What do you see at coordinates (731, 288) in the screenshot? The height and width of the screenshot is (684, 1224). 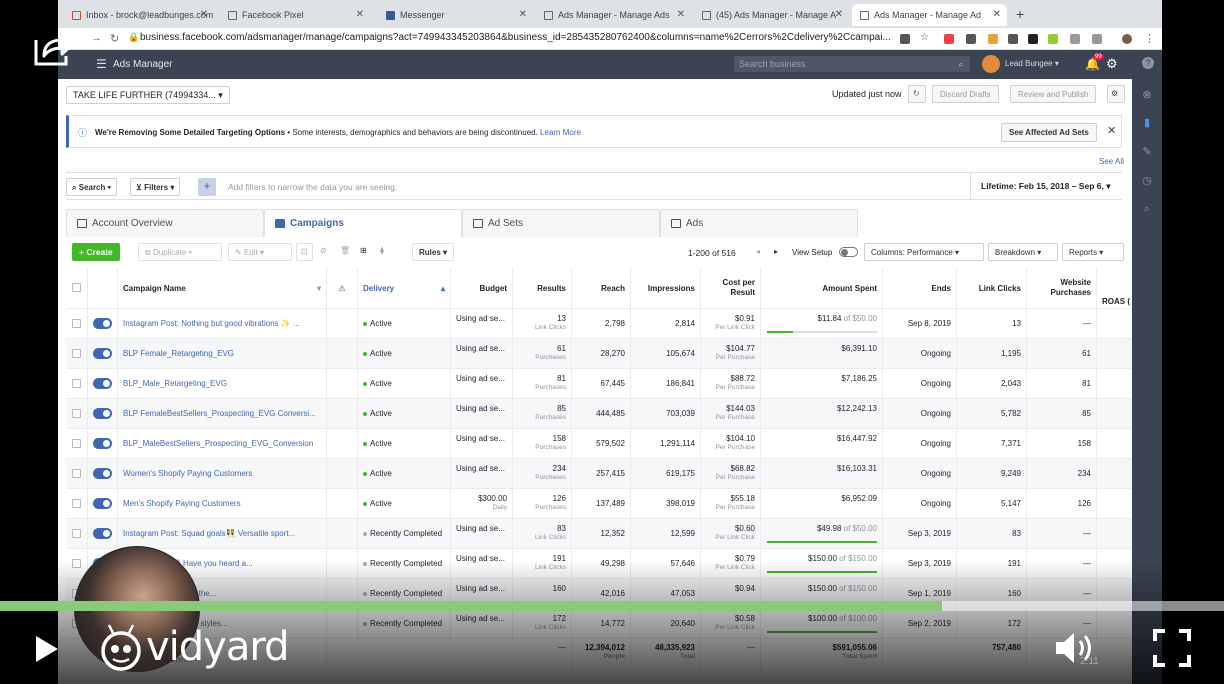 I see `column-header-cost-per-result: Cost per Result` at bounding box center [731, 288].